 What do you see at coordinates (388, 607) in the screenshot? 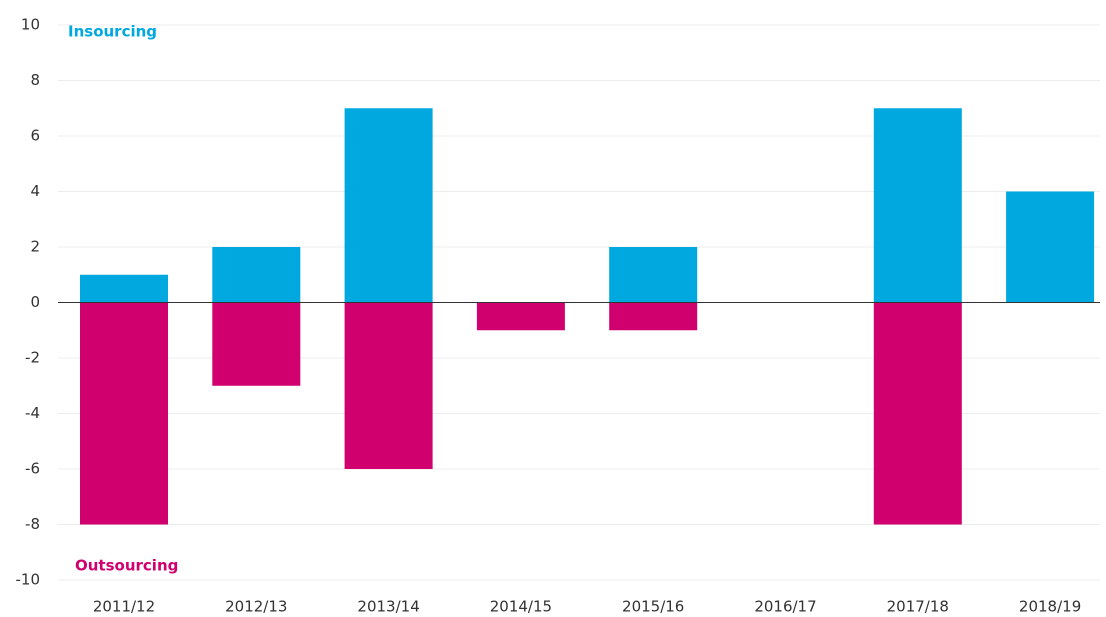
I see `x-tick-label: 2013/14` at bounding box center [388, 607].